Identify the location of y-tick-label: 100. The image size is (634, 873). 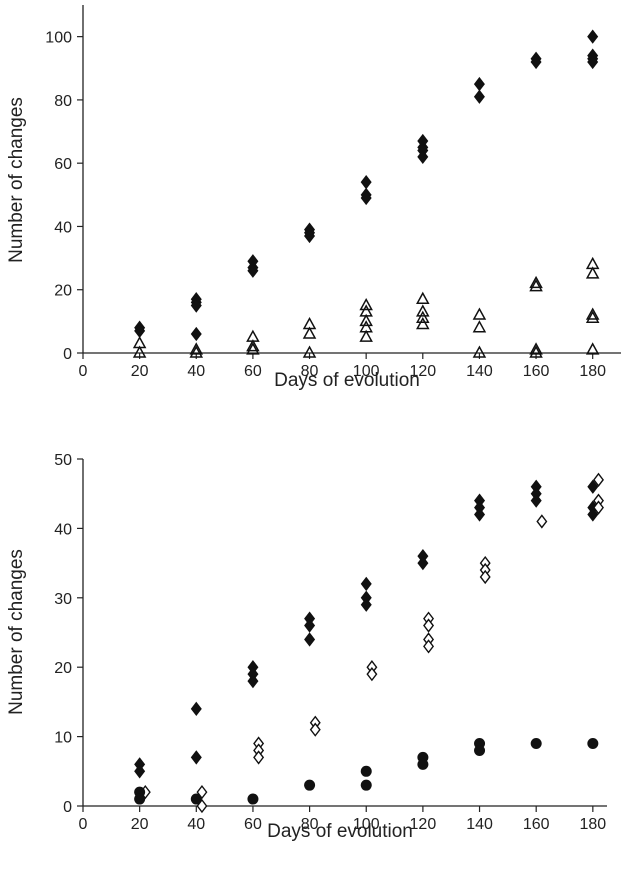
(58, 38).